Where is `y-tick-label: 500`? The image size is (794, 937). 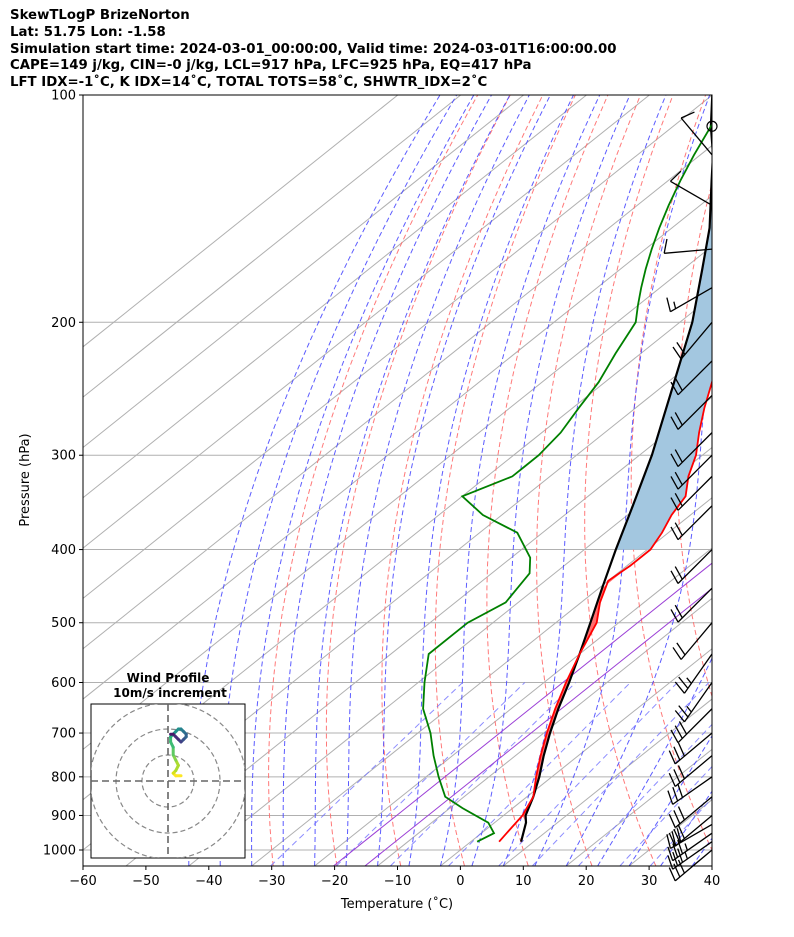 y-tick-label: 500 is located at coordinates (63, 623).